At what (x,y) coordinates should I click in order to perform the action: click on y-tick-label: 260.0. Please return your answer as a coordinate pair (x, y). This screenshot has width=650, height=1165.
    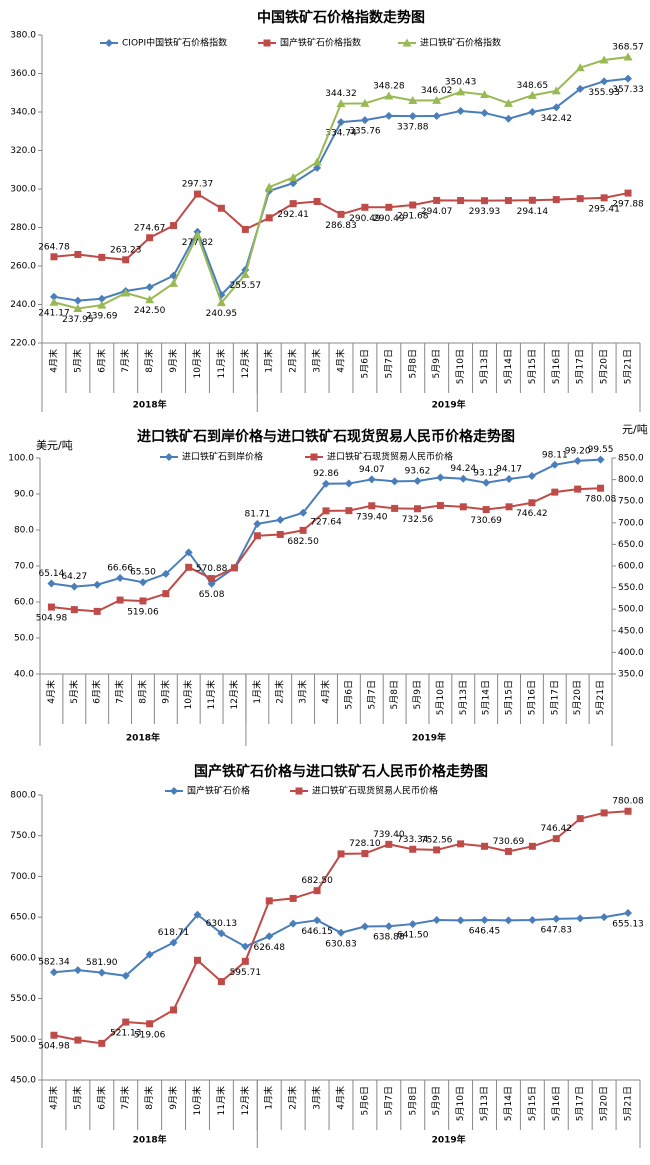
    Looking at the image, I should click on (23, 267).